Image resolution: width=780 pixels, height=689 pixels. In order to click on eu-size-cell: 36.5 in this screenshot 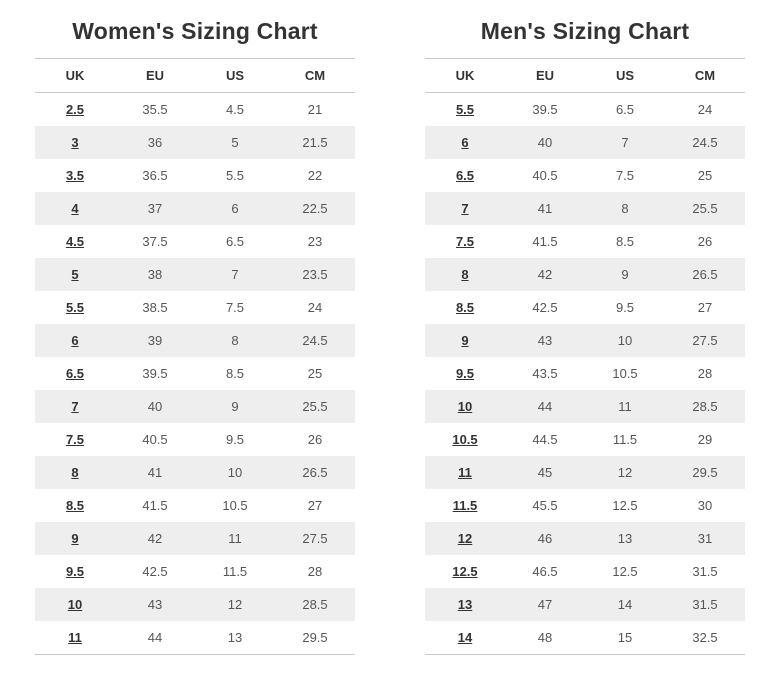, I will do `click(155, 175)`.